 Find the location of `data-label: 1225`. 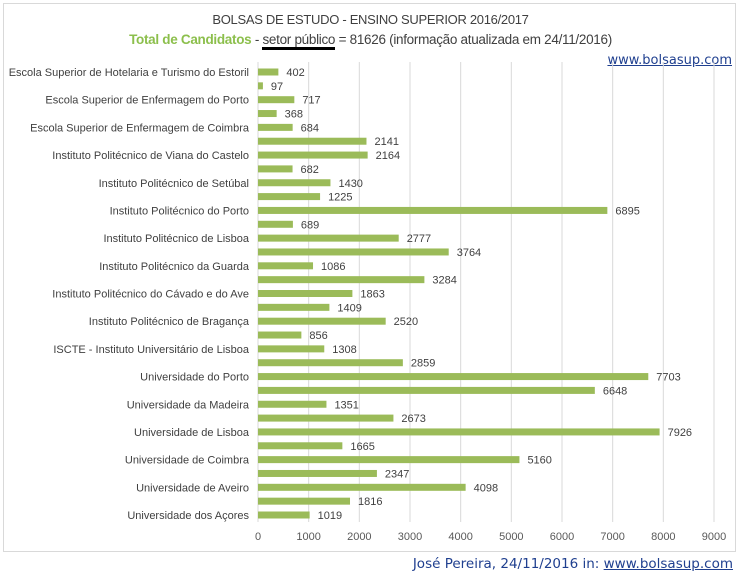

data-label: 1225 is located at coordinates (340, 198).